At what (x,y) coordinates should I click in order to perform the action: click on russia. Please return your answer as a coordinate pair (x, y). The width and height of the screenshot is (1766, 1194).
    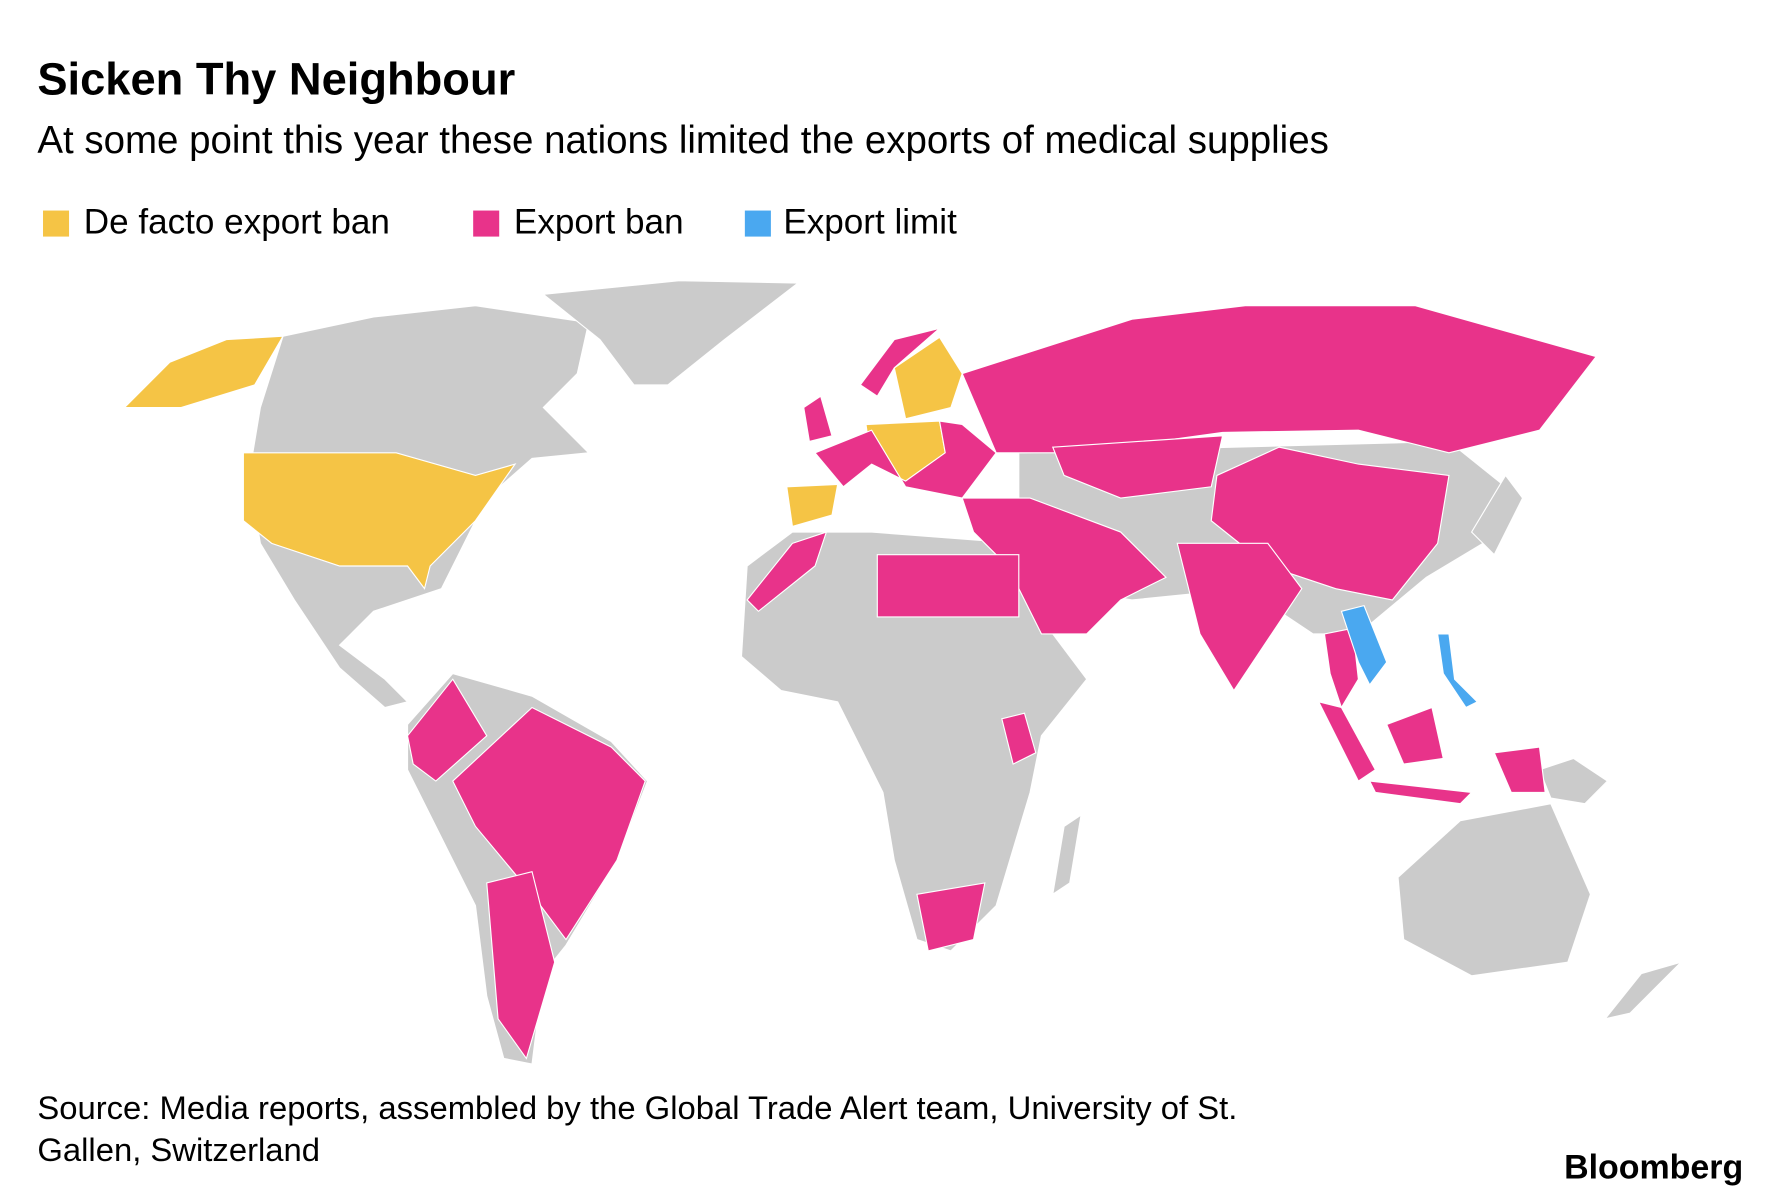
    Looking at the image, I should click on (1279, 379).